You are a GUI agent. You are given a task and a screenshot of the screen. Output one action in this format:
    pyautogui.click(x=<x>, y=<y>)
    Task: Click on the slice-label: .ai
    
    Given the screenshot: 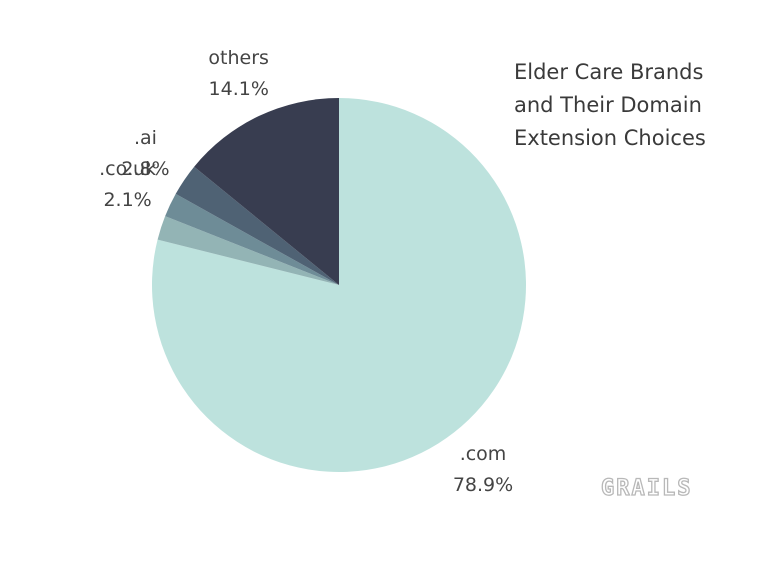 What is the action you would take?
    pyautogui.click(x=145, y=138)
    